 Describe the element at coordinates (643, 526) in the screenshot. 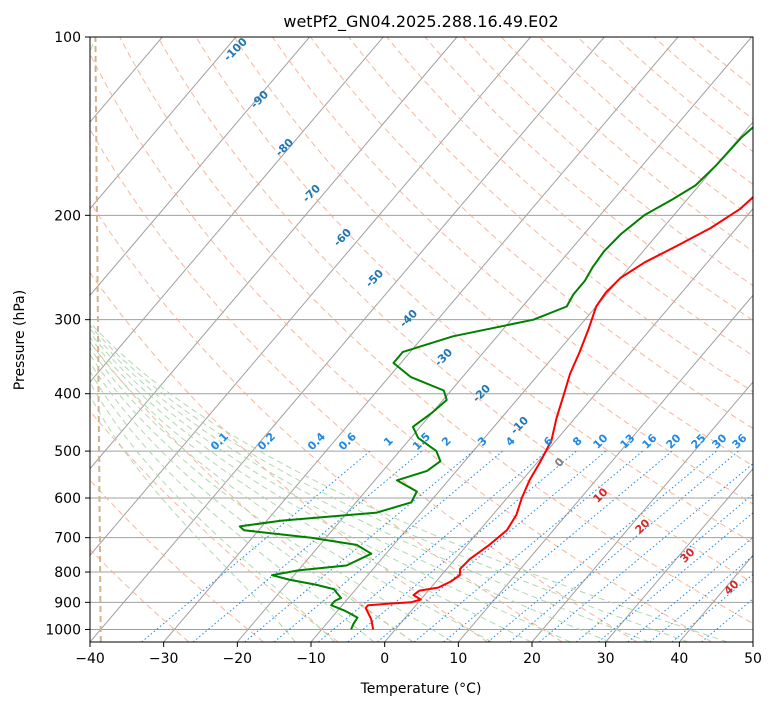

I see `warm-isotherm-label: 20` at that location.